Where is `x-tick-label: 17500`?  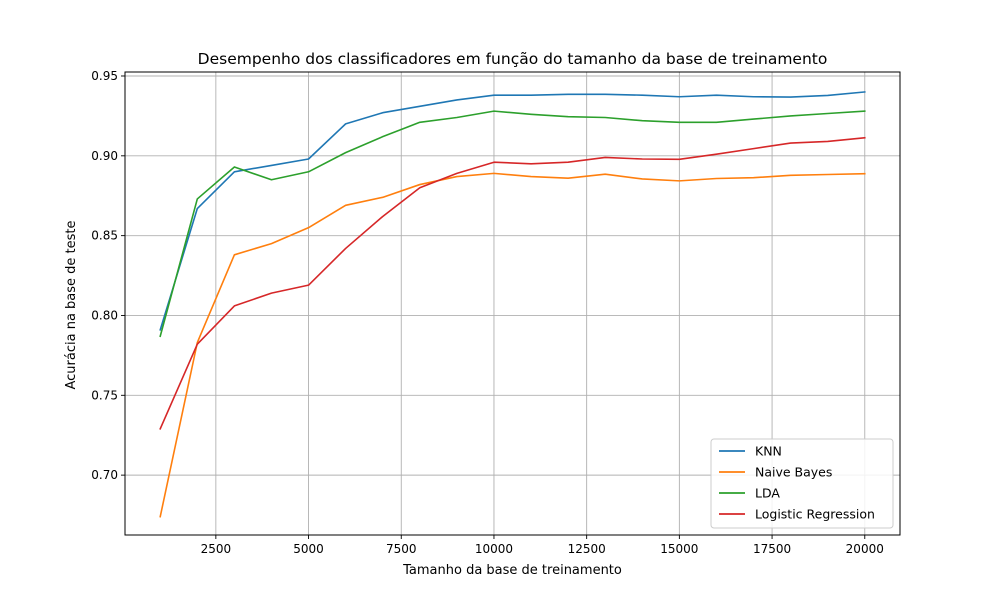 x-tick-label: 17500 is located at coordinates (772, 549).